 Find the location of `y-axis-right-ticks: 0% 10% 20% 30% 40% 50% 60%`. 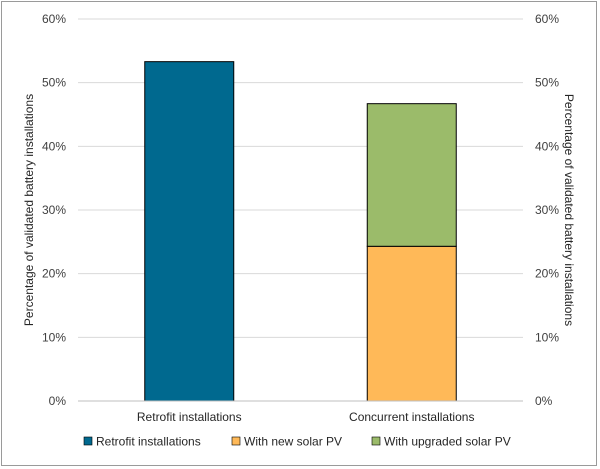

y-axis-right-ticks: 0% 10% 20% 30% 40% 50% 60% is located at coordinates (547, 210).